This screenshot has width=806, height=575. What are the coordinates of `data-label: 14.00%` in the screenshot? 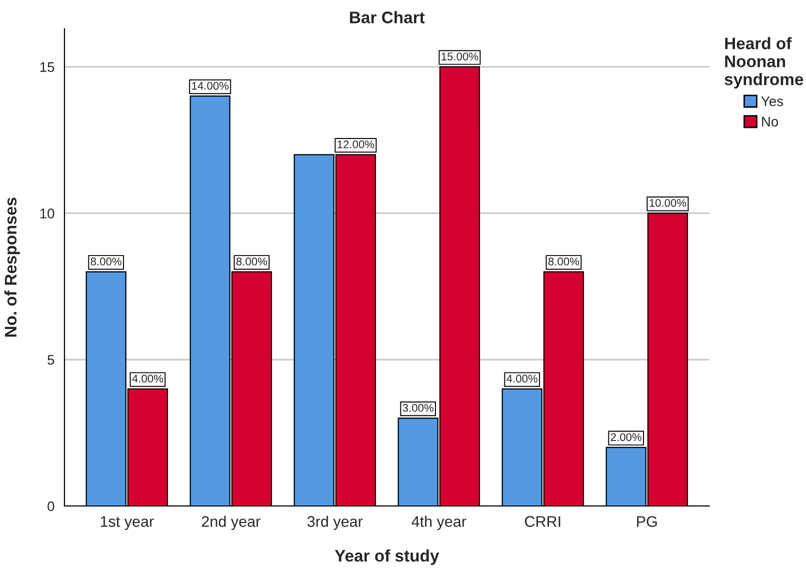 It's located at (210, 86).